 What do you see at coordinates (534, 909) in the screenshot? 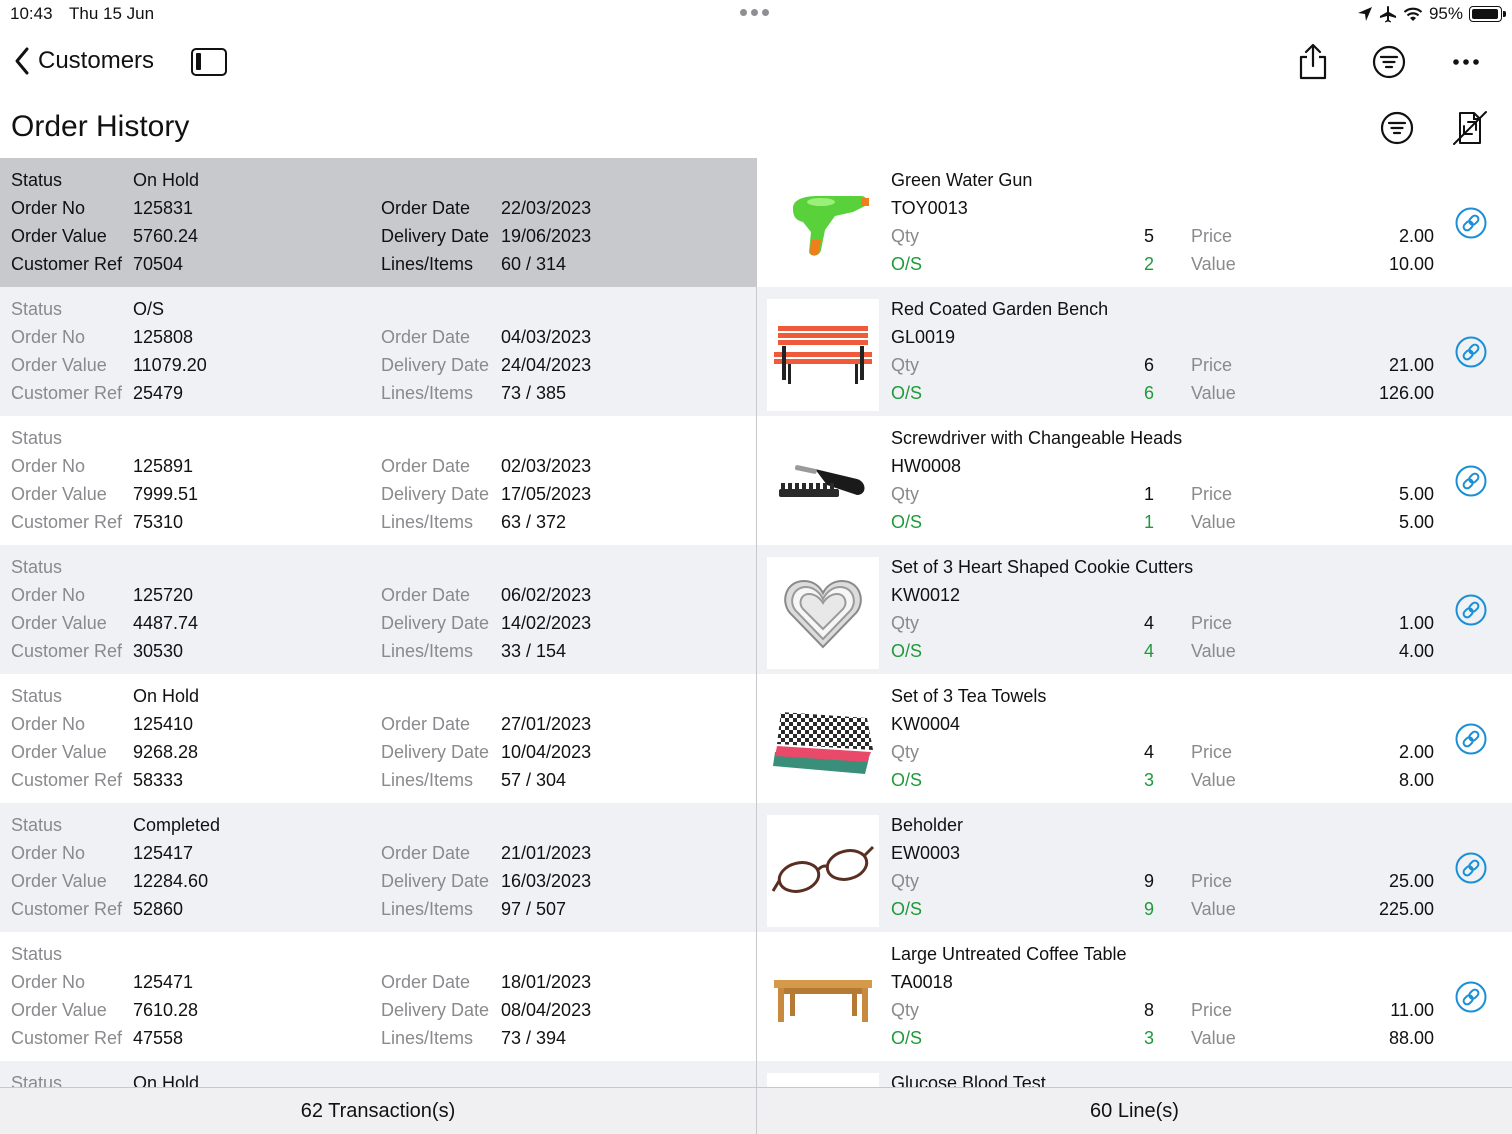
I see `lines-items-value: 97 / 507` at bounding box center [534, 909].